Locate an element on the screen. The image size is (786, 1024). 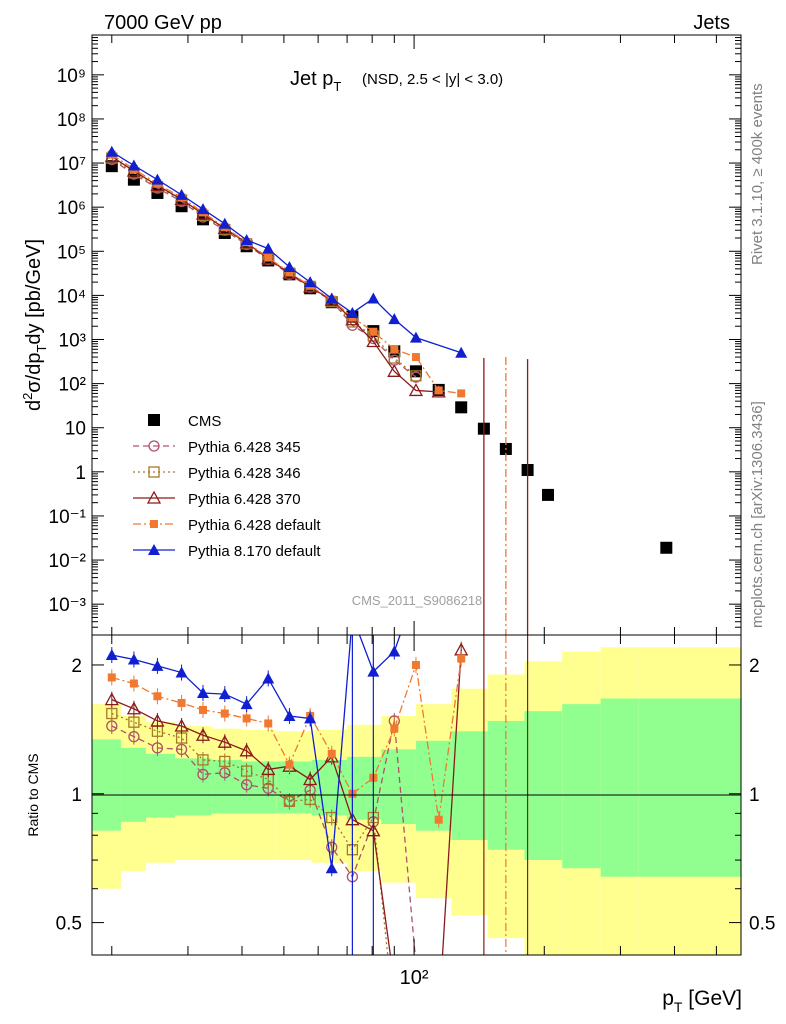
y-tick-label: 10⁸ is located at coordinates (71, 120).